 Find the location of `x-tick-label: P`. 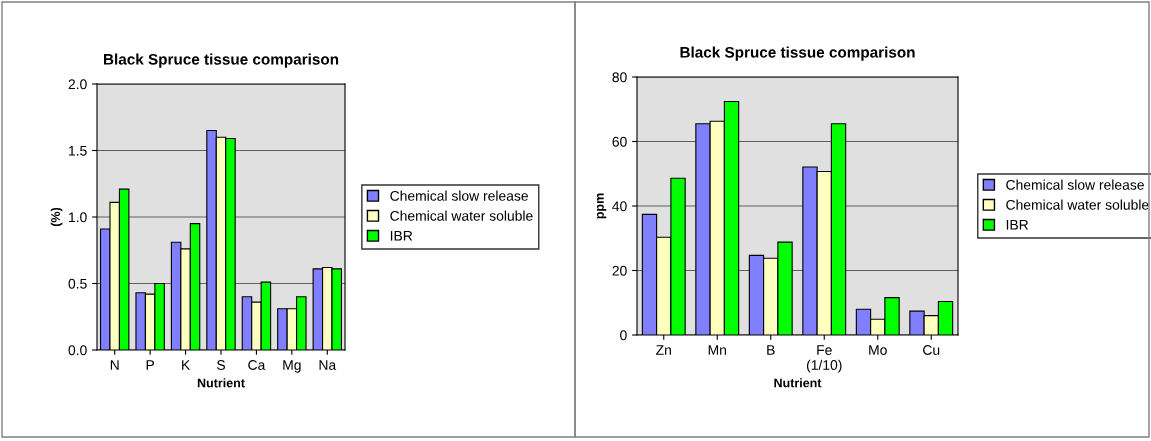

x-tick-label: P is located at coordinates (150, 365).